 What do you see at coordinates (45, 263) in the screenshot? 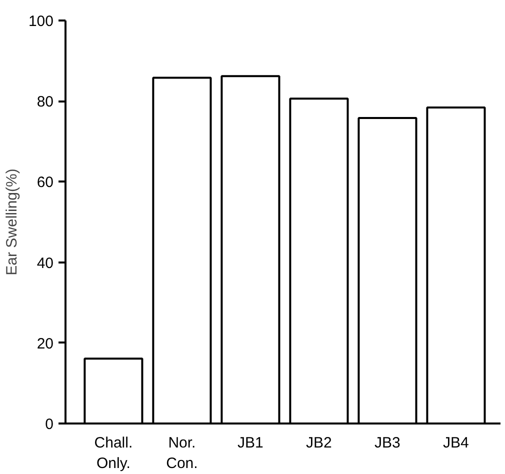
I see `y-tick-label: 40` at bounding box center [45, 263].